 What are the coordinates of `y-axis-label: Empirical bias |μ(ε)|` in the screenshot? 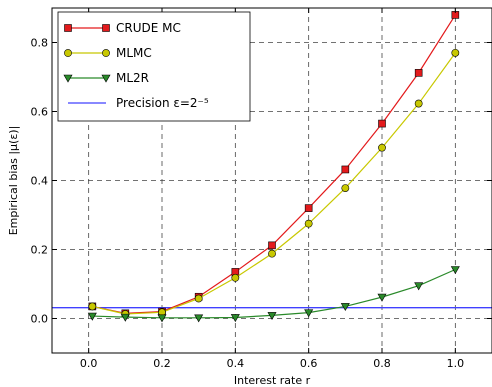 It's located at (13, 181).